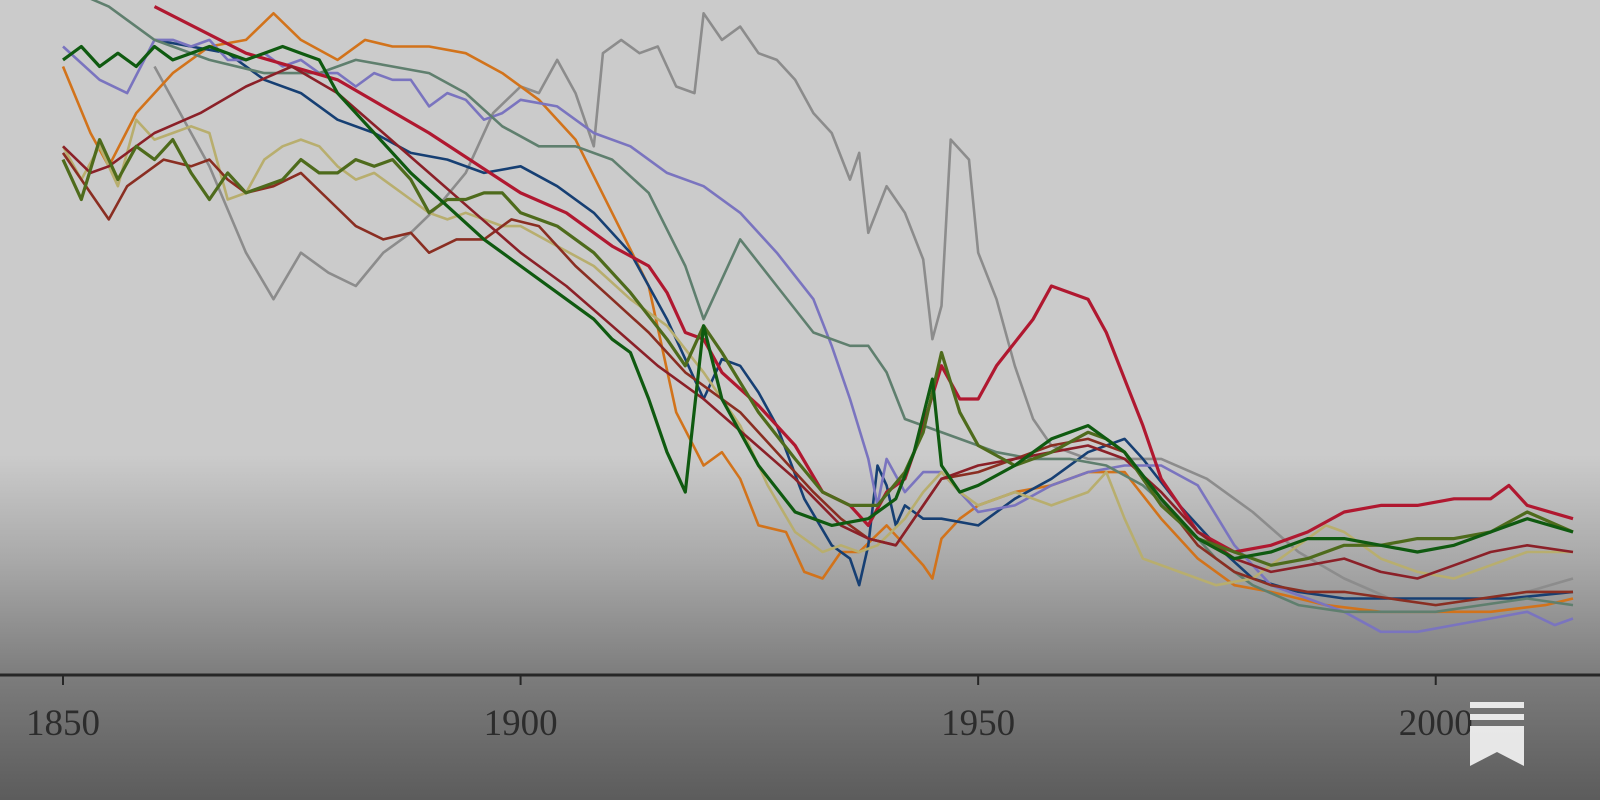 This screenshot has width=1600, height=800. I want to click on x-tick-label: 1850, so click(63, 723).